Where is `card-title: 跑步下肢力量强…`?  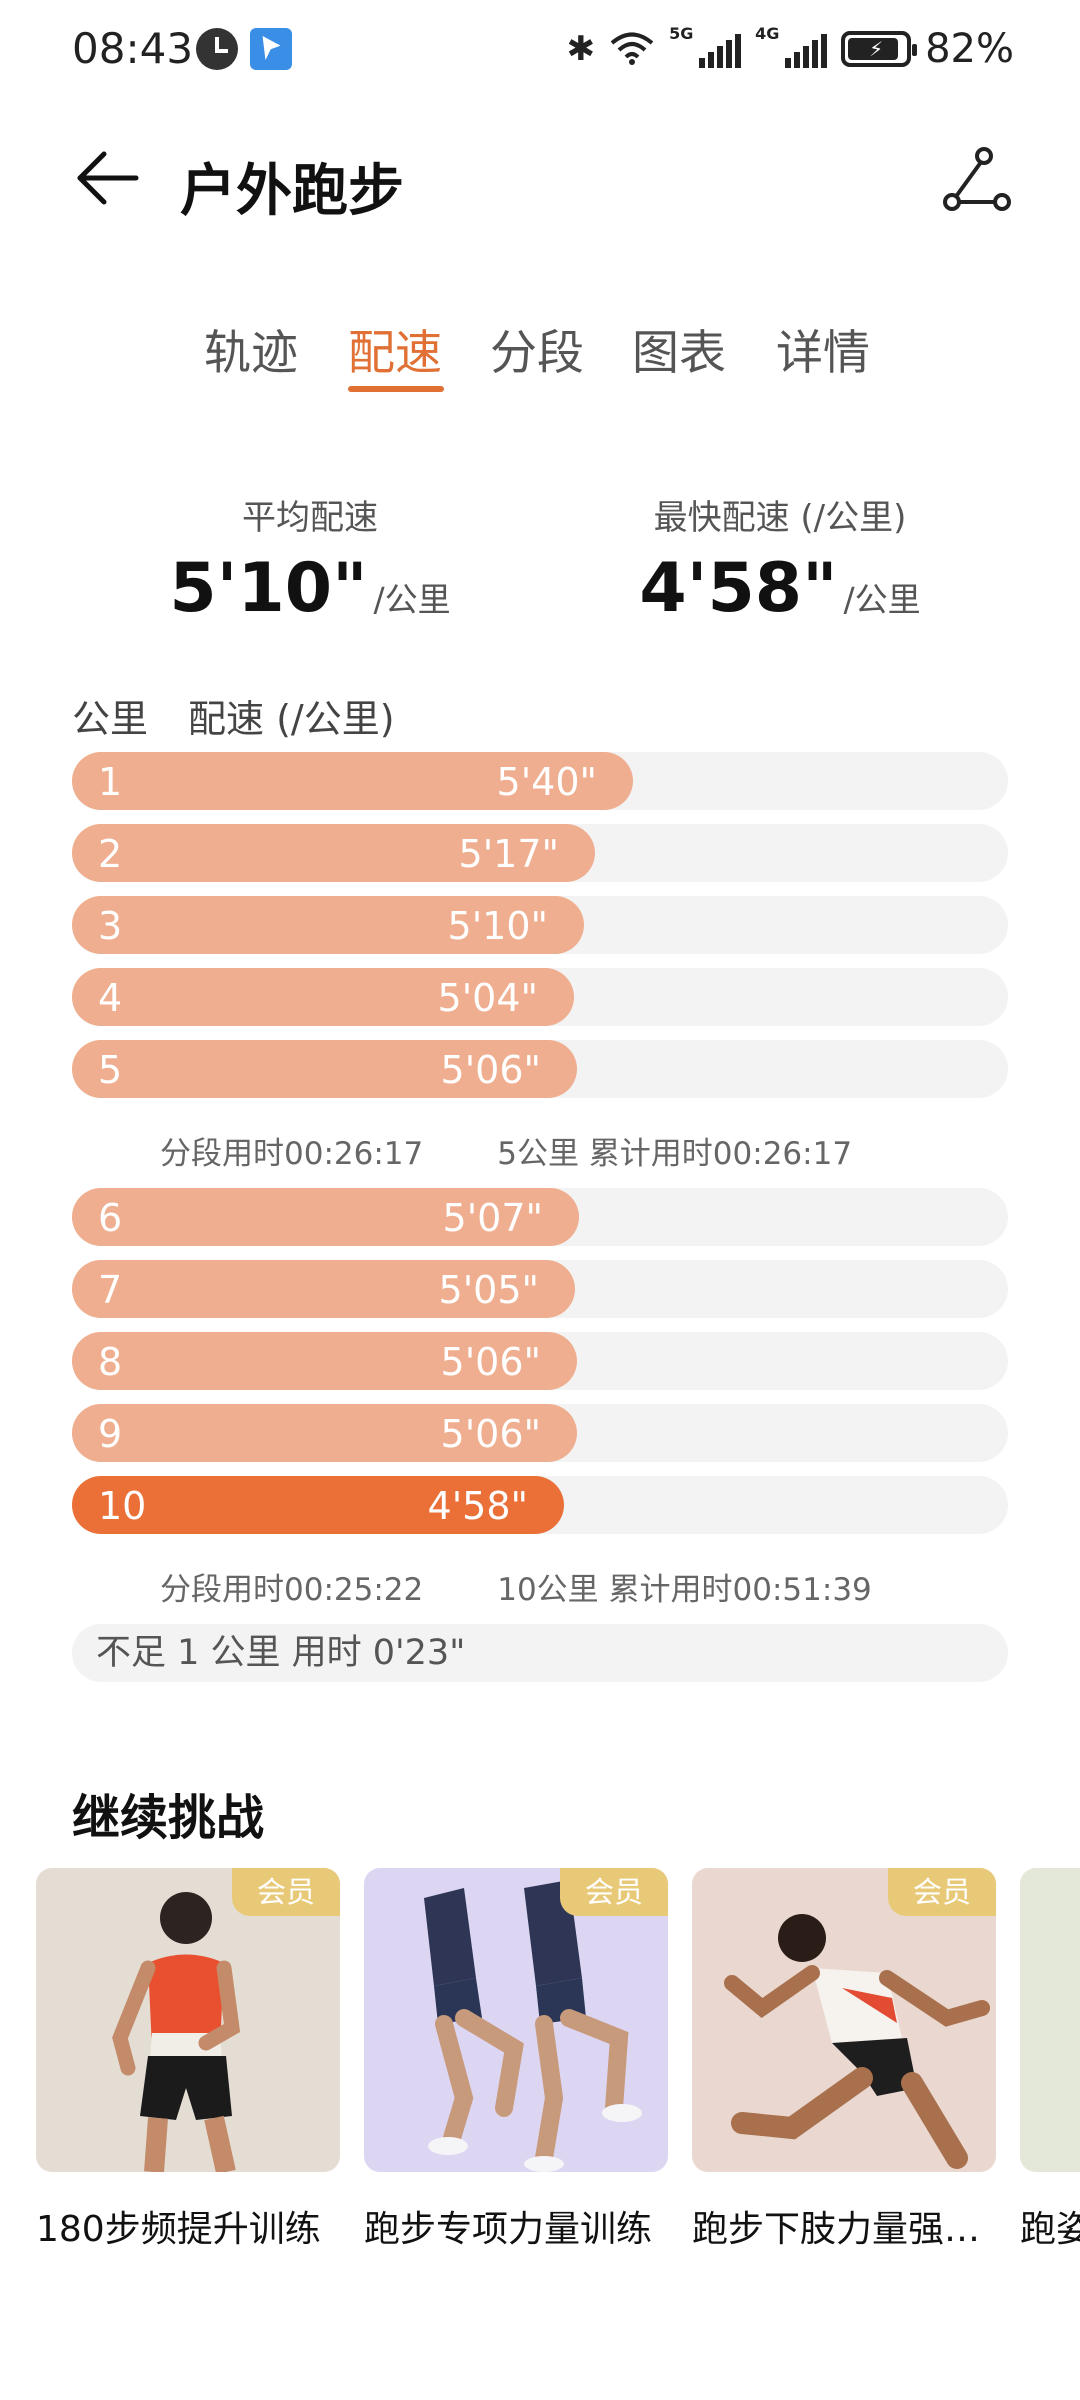 card-title: 跑步下肢力量强… is located at coordinates (836, 2229).